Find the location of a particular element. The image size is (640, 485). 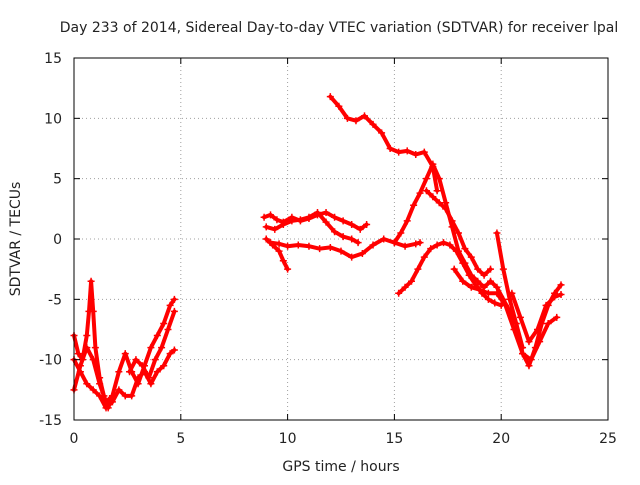

y-tick-label: 0 is located at coordinates (57, 240).